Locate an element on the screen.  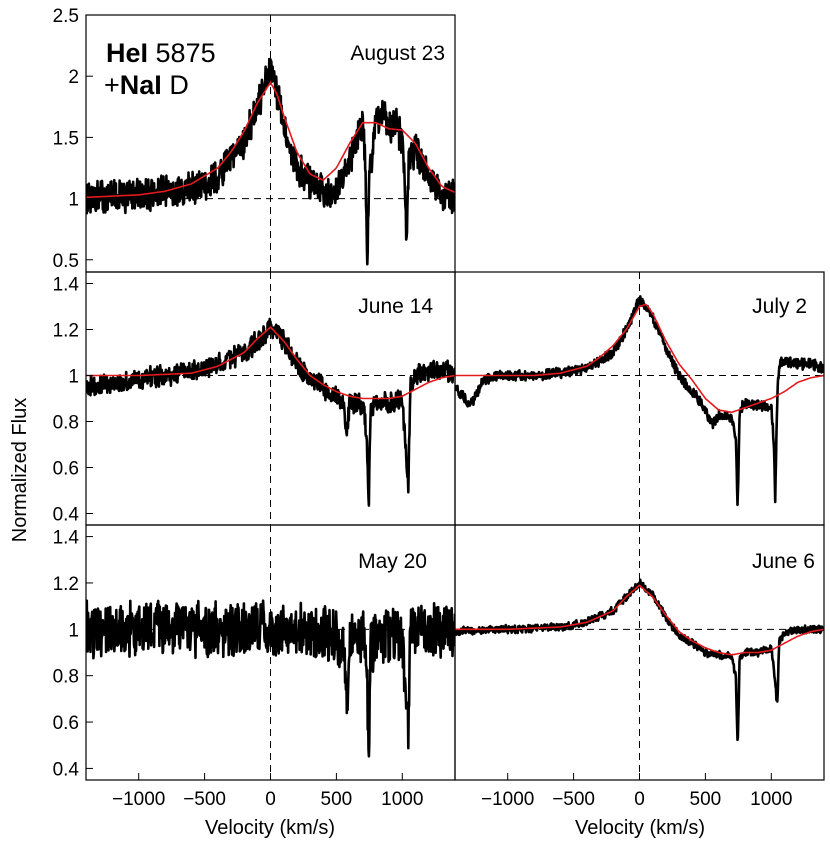
x-axis-label-right: Velocity (km/s) is located at coordinates (640, 828).